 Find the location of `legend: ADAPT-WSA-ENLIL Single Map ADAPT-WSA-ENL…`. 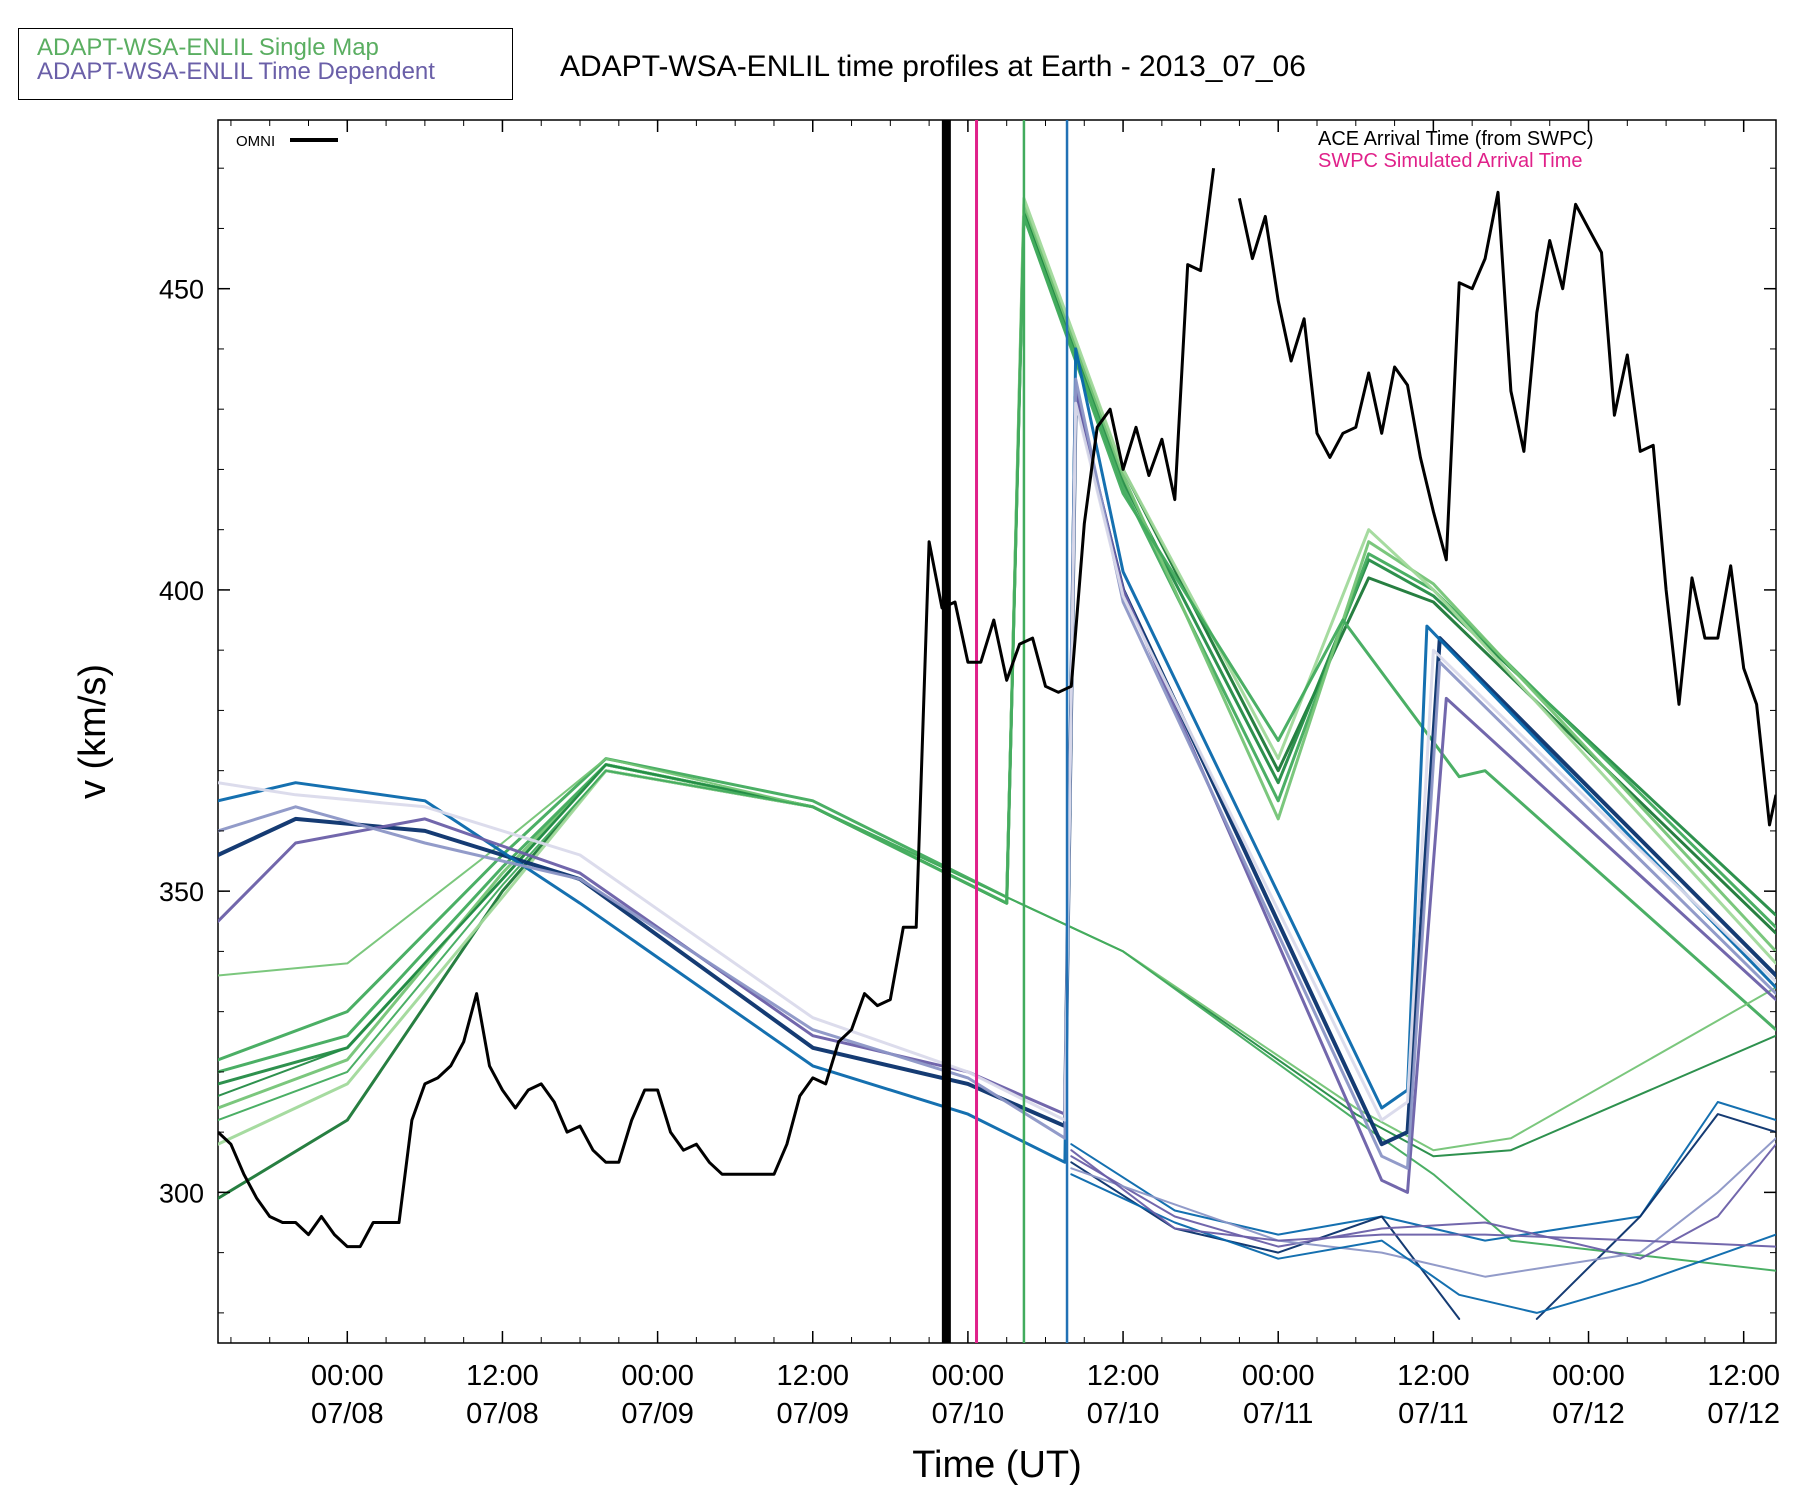

legend: ADAPT-WSA-ENLIL Single Map ADAPT-WSA-ENL… is located at coordinates (265, 64).